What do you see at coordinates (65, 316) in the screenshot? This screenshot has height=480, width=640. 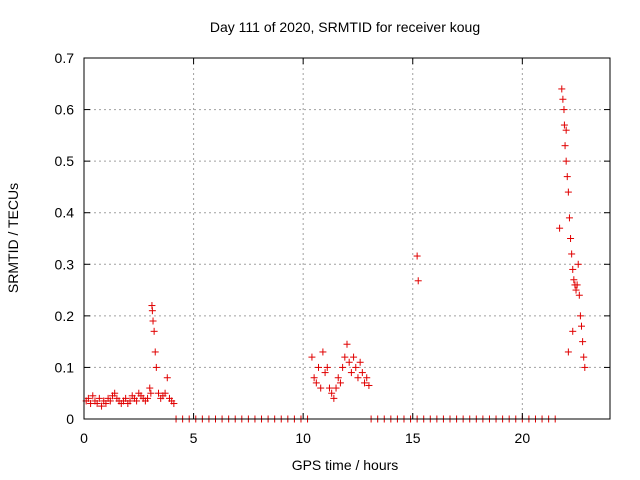 I see `y-tick-label: 0.2` at bounding box center [65, 316].